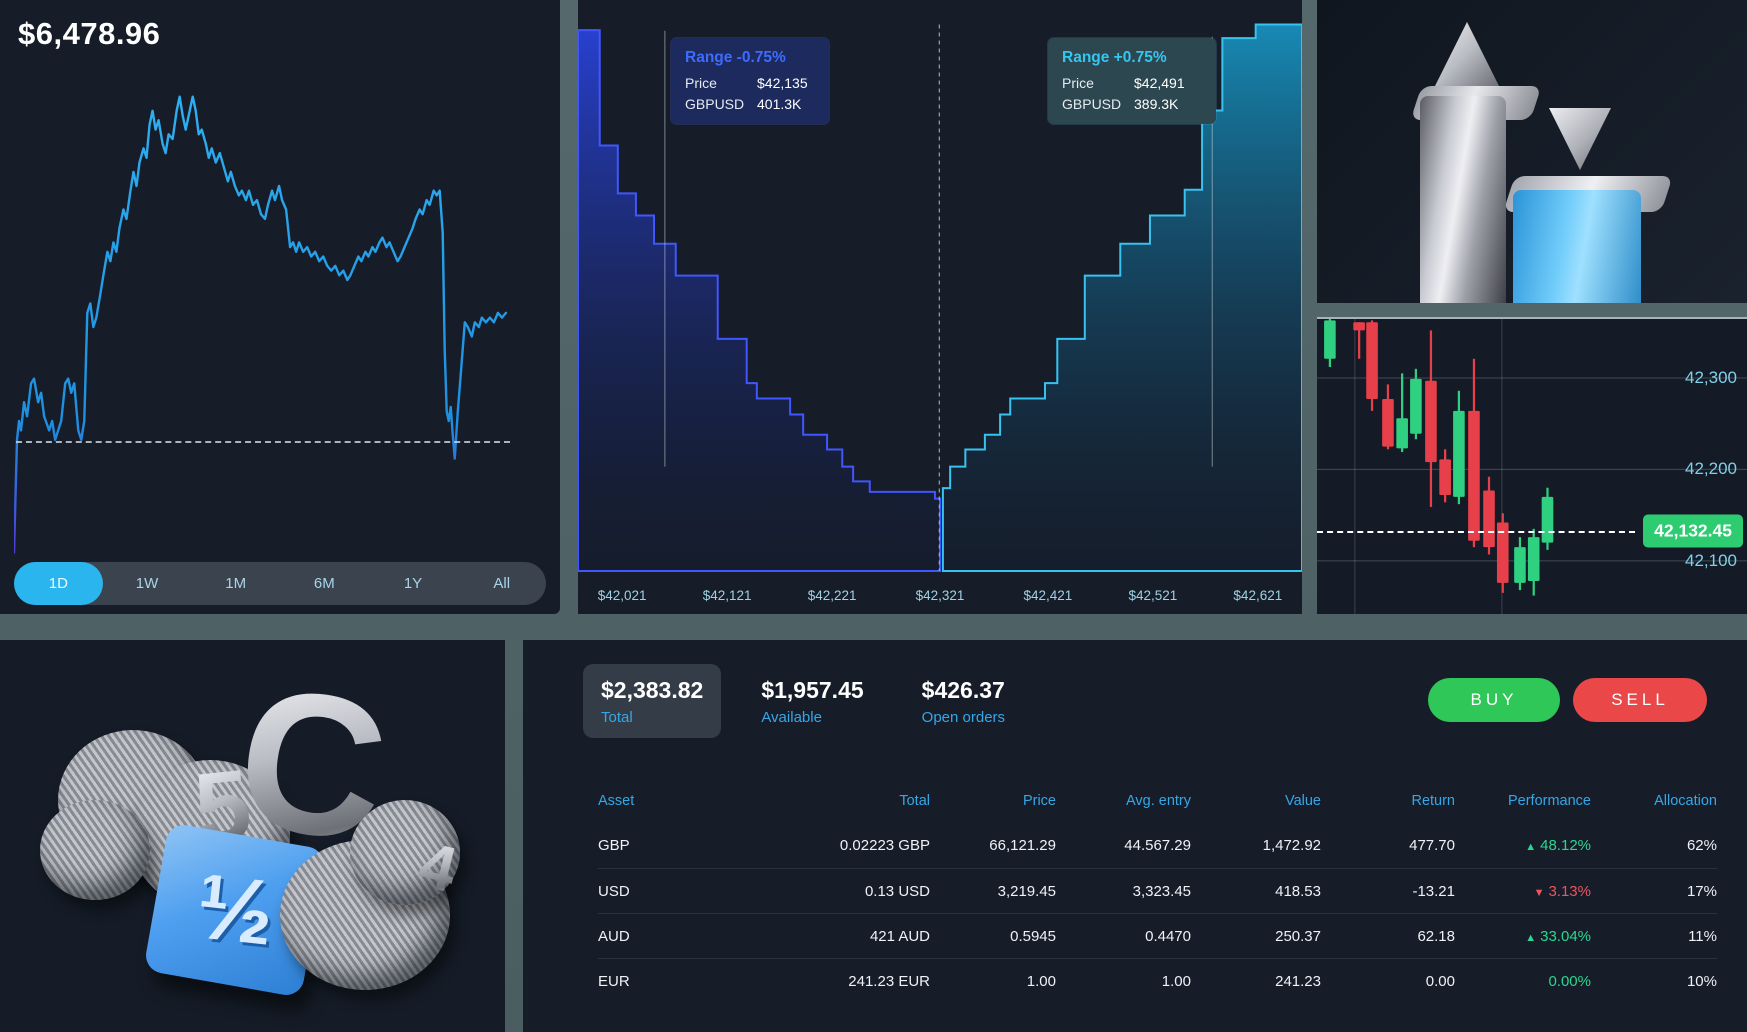 This screenshot has width=1747, height=1032. Describe the element at coordinates (897, 891) in the screenshot. I see `total-cell: 0.13 USD` at that location.